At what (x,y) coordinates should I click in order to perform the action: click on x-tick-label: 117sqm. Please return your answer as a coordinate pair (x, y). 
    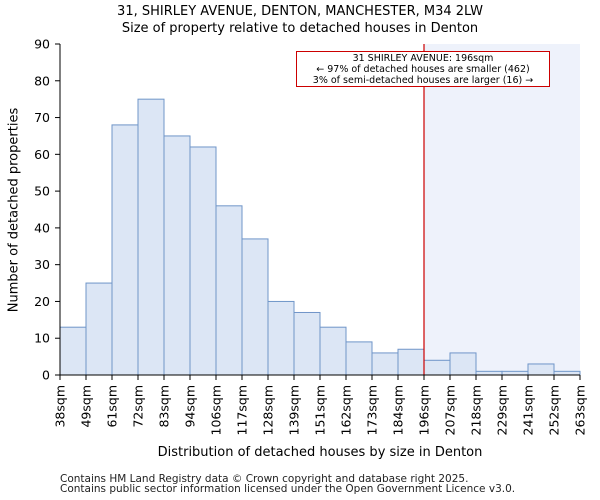
    Looking at the image, I should click on (242, 410).